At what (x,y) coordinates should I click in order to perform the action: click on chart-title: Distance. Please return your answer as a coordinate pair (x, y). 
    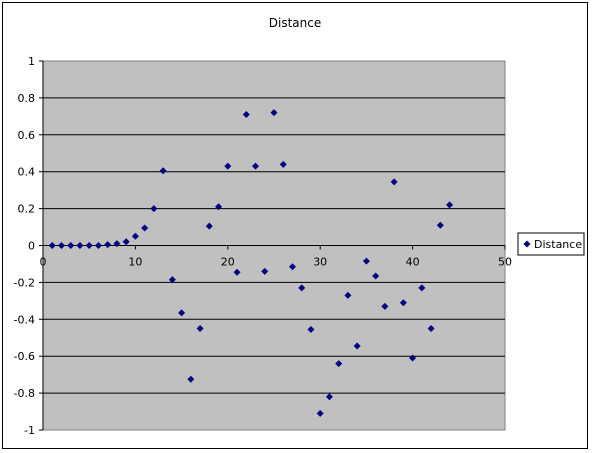
    Looking at the image, I should click on (295, 23).